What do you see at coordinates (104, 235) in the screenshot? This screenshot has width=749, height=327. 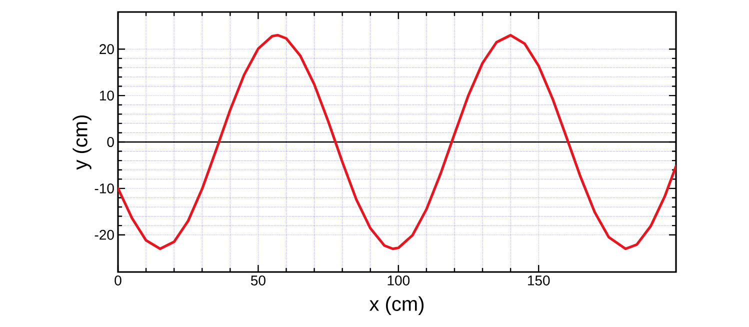 I see `y-tick-label: -20` at bounding box center [104, 235].